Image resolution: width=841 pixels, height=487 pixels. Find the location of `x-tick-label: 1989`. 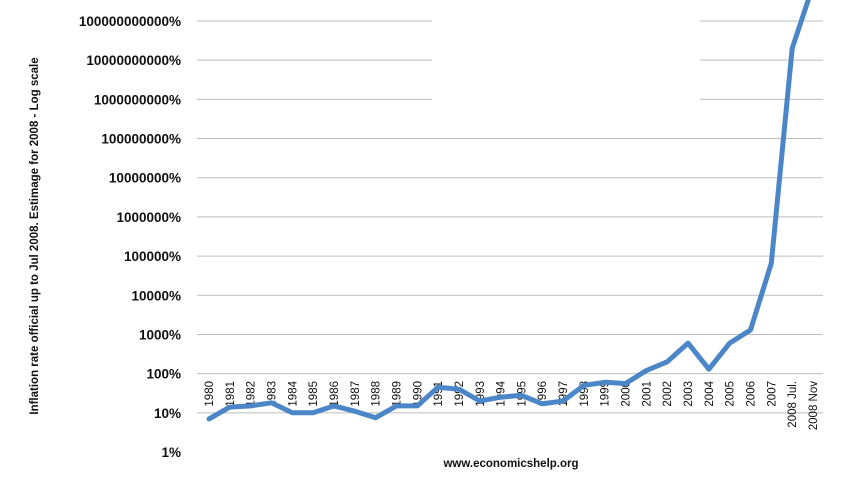

x-tick-label: 1989 is located at coordinates (397, 394).